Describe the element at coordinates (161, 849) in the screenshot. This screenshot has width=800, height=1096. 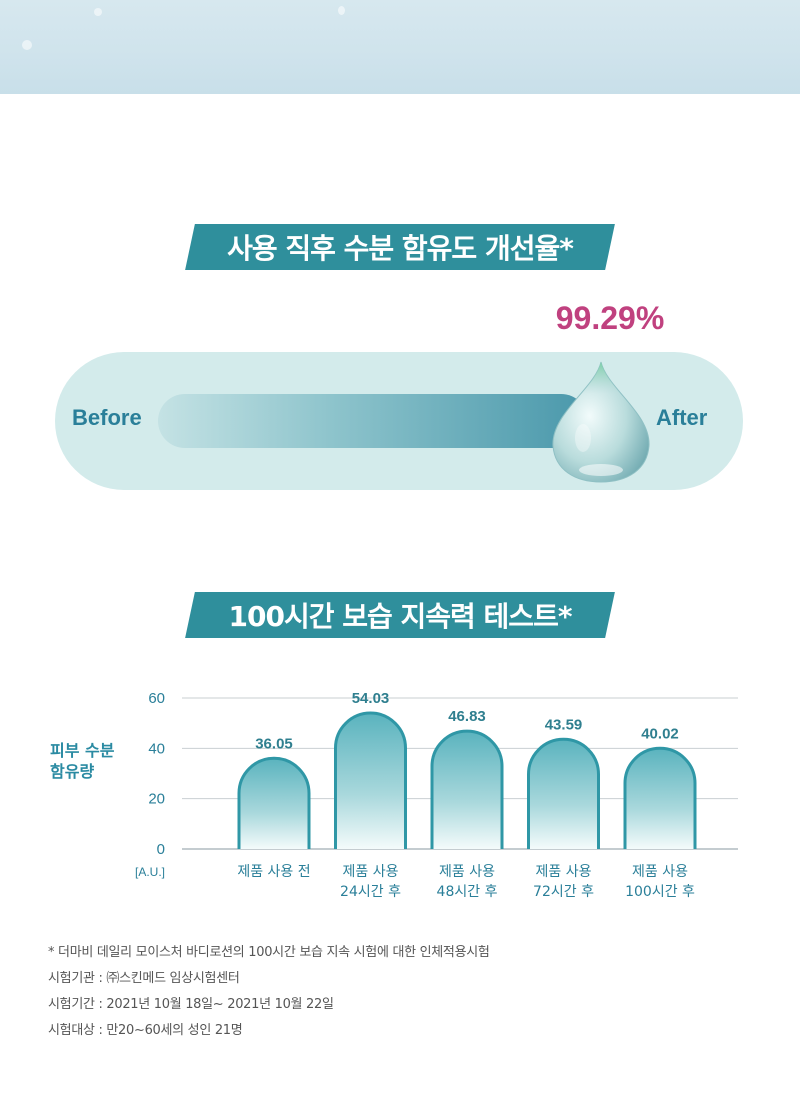
I see `y-tick-label: 0` at that location.